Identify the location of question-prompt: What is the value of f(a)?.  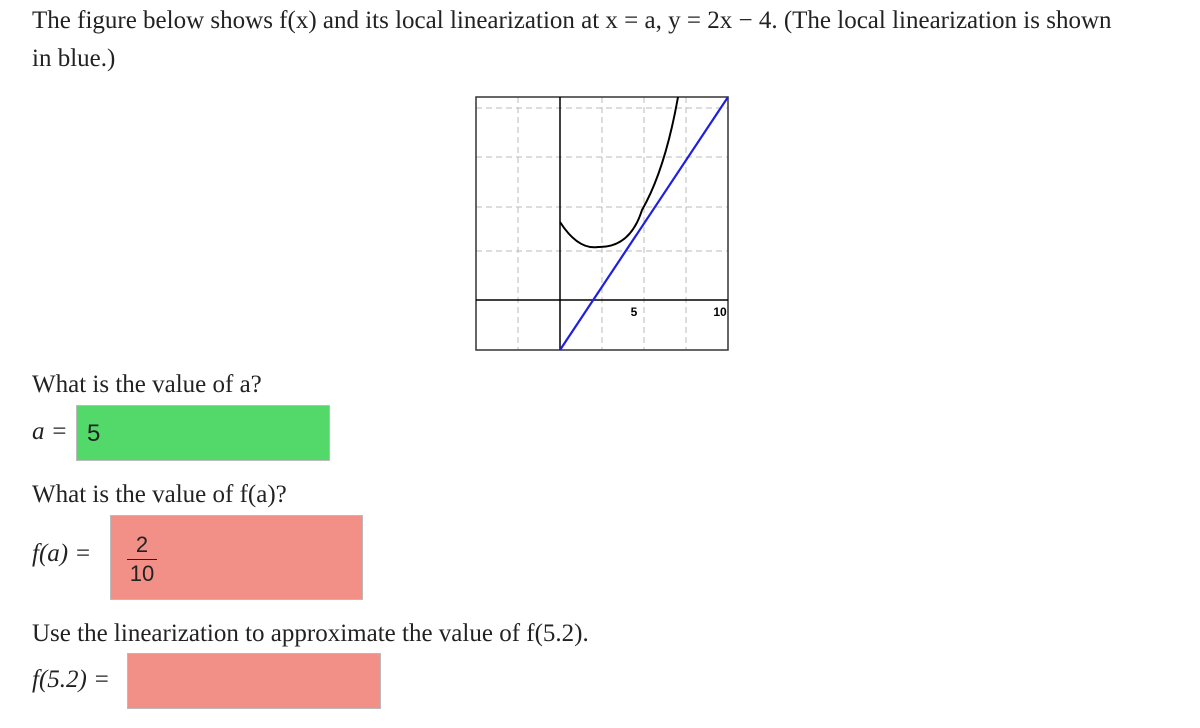
(159, 494).